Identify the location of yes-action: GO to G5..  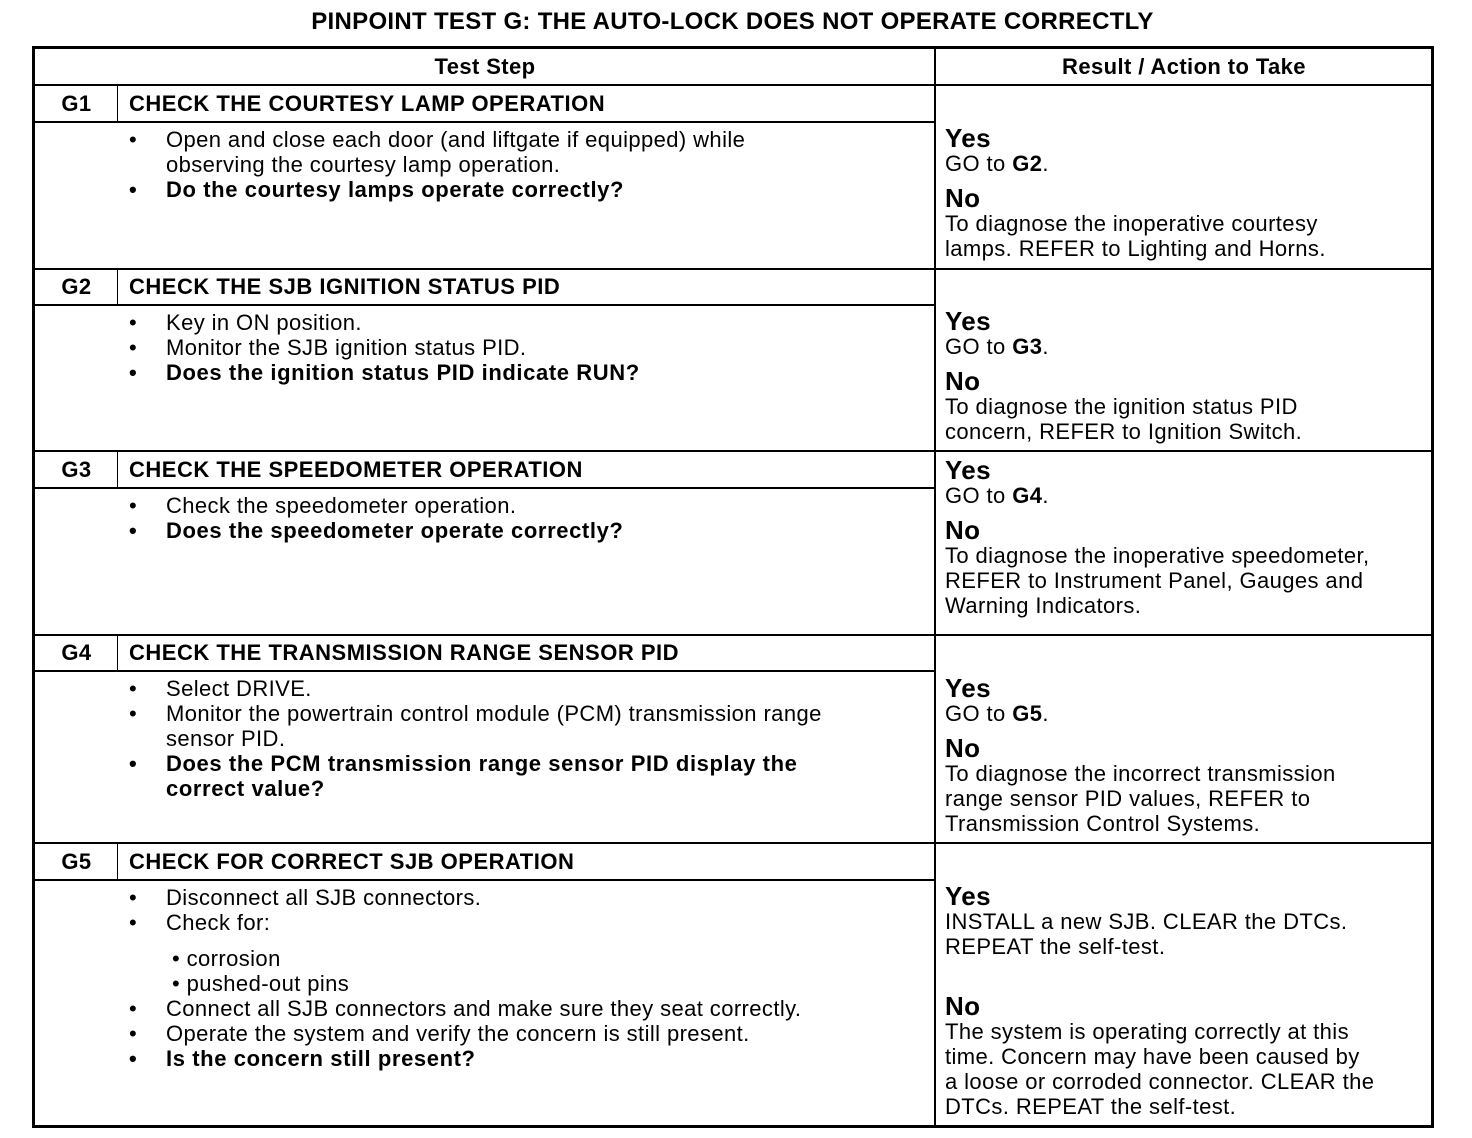
(1190, 713).